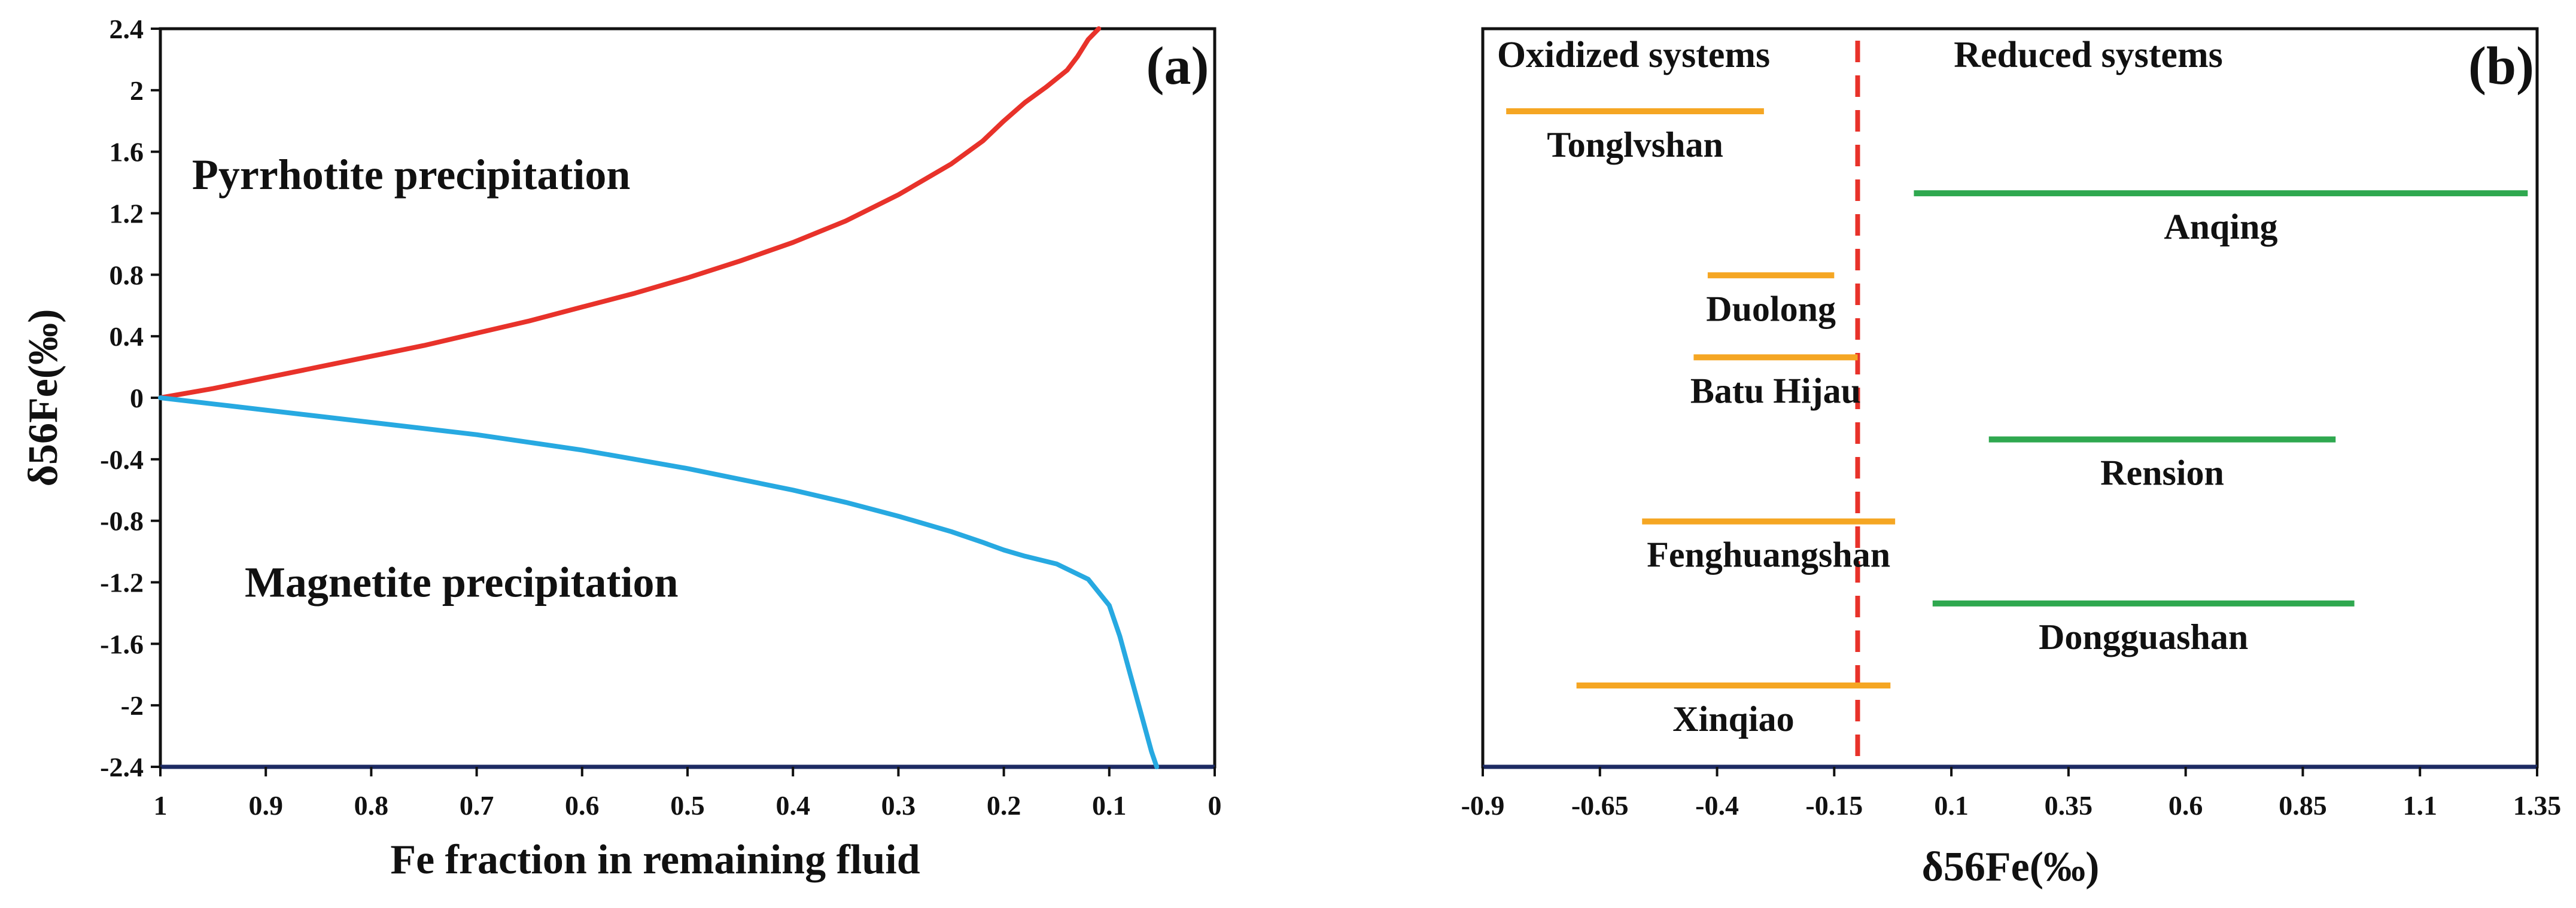 The width and height of the screenshot is (2576, 908). Describe the element at coordinates (2162, 473) in the screenshot. I see `range-label-rension: Rension` at that location.